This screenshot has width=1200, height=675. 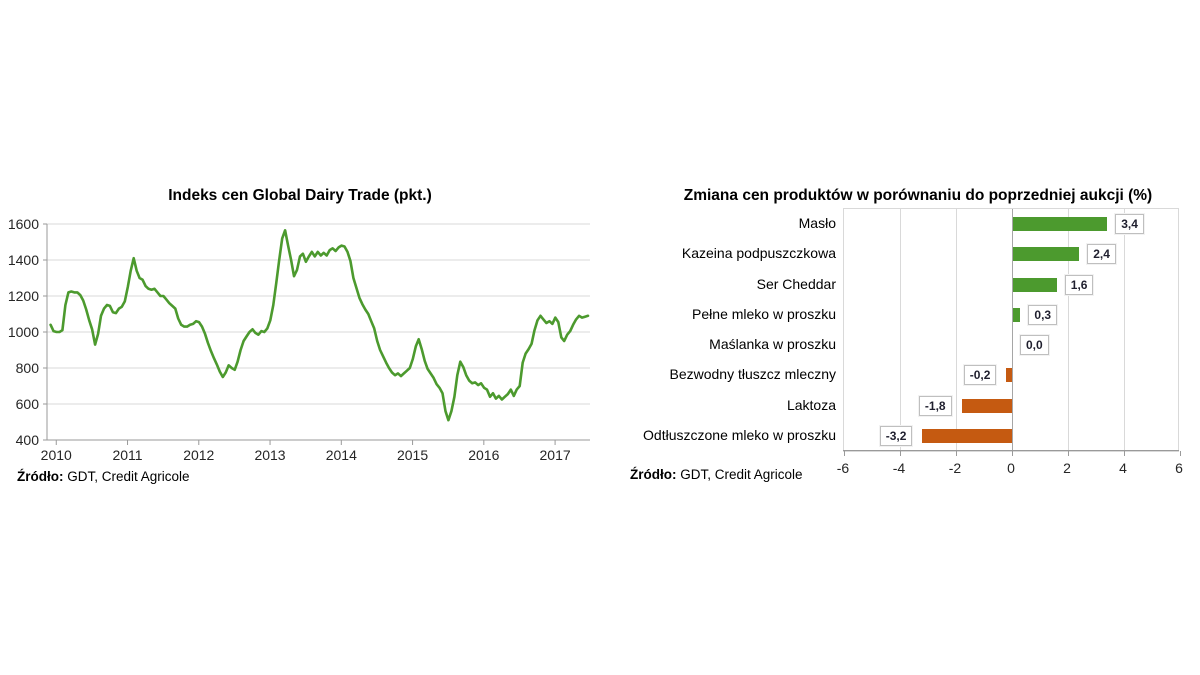 What do you see at coordinates (28, 440) in the screenshot?
I see `y-tick-label: 400` at bounding box center [28, 440].